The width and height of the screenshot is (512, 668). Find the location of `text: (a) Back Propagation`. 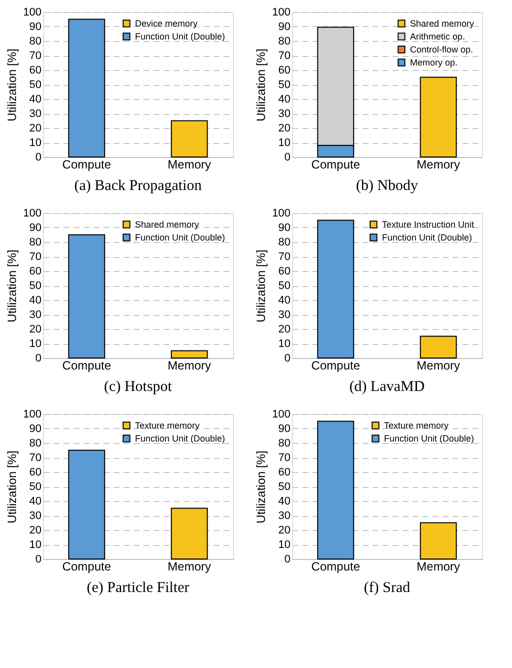

text: (a) Back Propagation is located at coordinates (138, 186).